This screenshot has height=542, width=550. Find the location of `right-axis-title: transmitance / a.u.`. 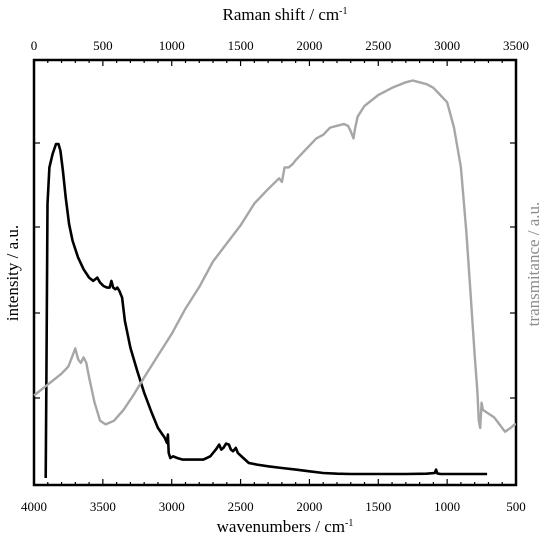

right-axis-title: transmitance / a.u. is located at coordinates (533, 264).